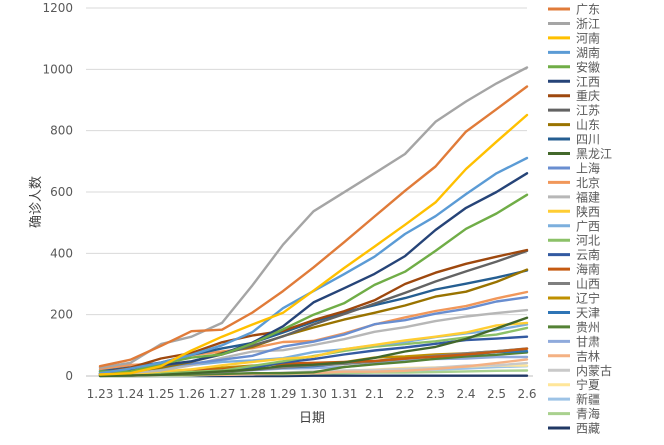  What do you see at coordinates (252, 394) in the screenshot?
I see `x-tick-label: 1.28` at bounding box center [252, 394].